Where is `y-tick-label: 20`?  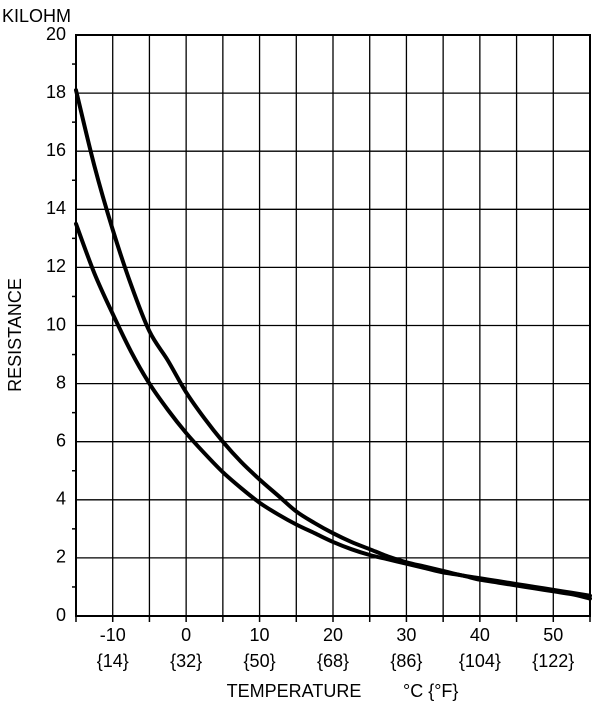 y-tick-label: 20 is located at coordinates (56, 34).